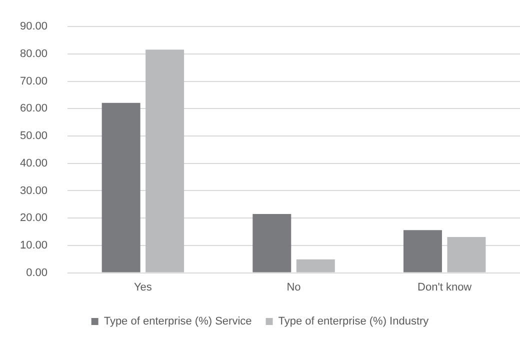 Image resolution: width=520 pixels, height=339 pixels. What do you see at coordinates (34, 245) in the screenshot?
I see `y-tick-label: 10.00` at bounding box center [34, 245].